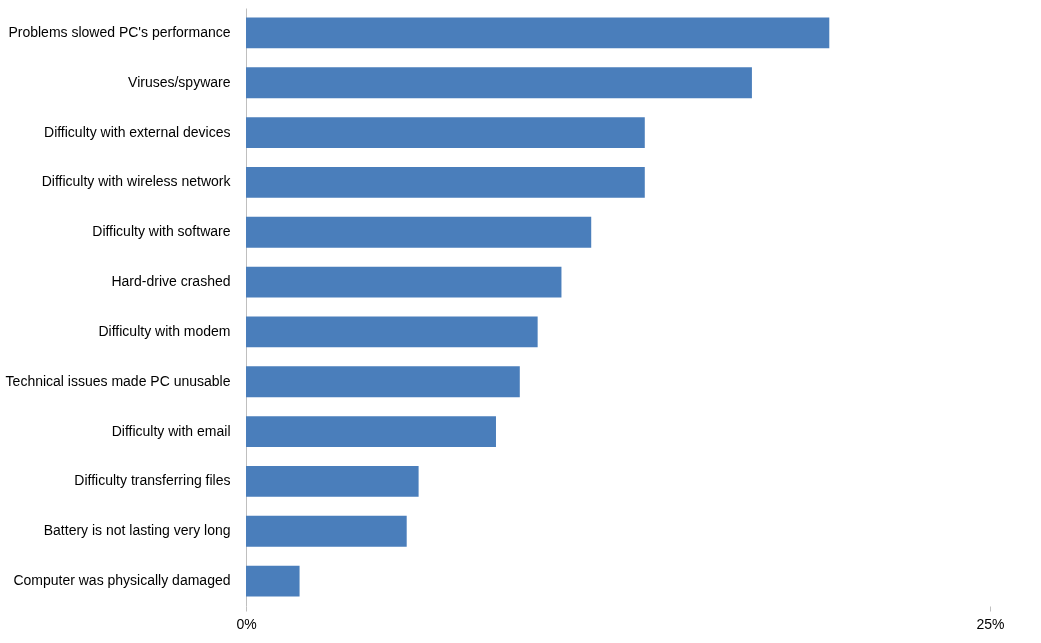 Image resolution: width=1041 pixels, height=643 pixels. What do you see at coordinates (122, 580) in the screenshot?
I see `y-tick-label: Computer was physically damaged` at bounding box center [122, 580].